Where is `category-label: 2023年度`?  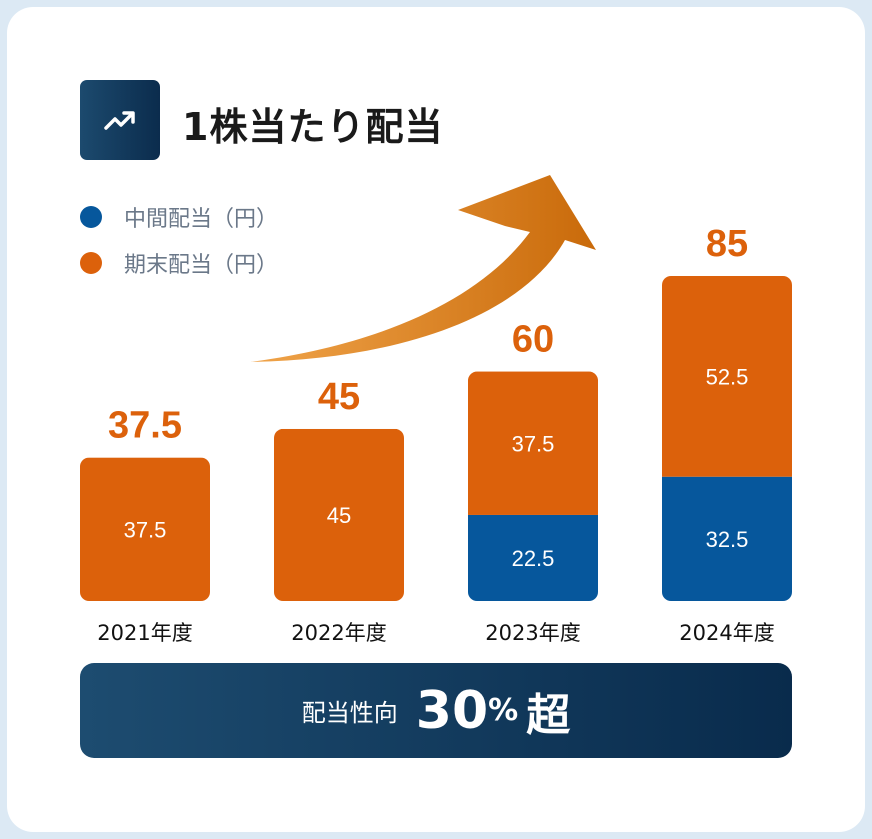
category-label: 2023年度 is located at coordinates (532, 633).